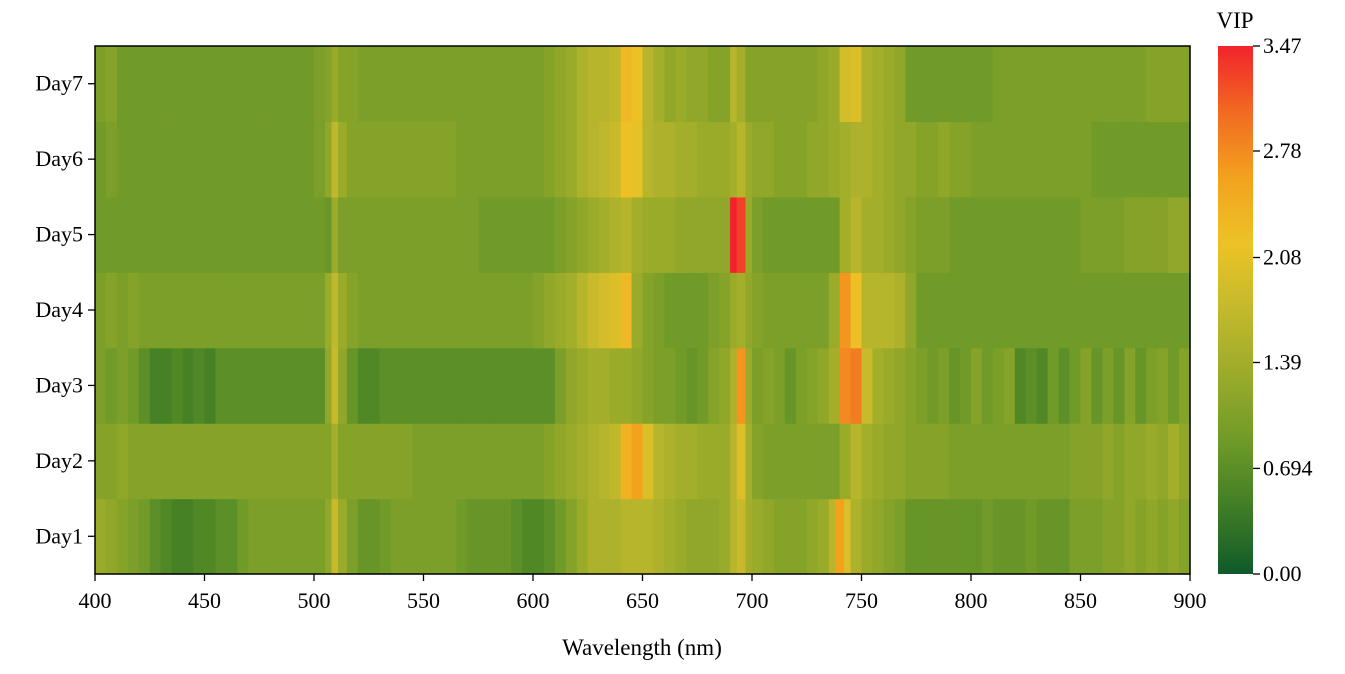  I want to click on colorbar-tick-label: 3.47, so click(1282, 45).